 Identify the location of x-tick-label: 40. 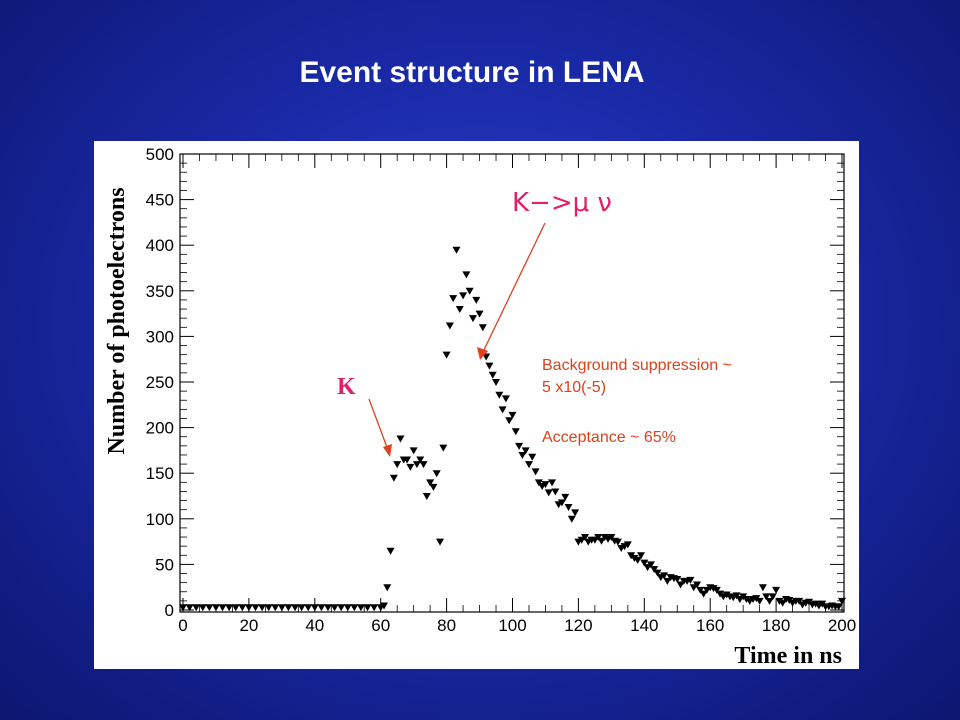
(314, 625).